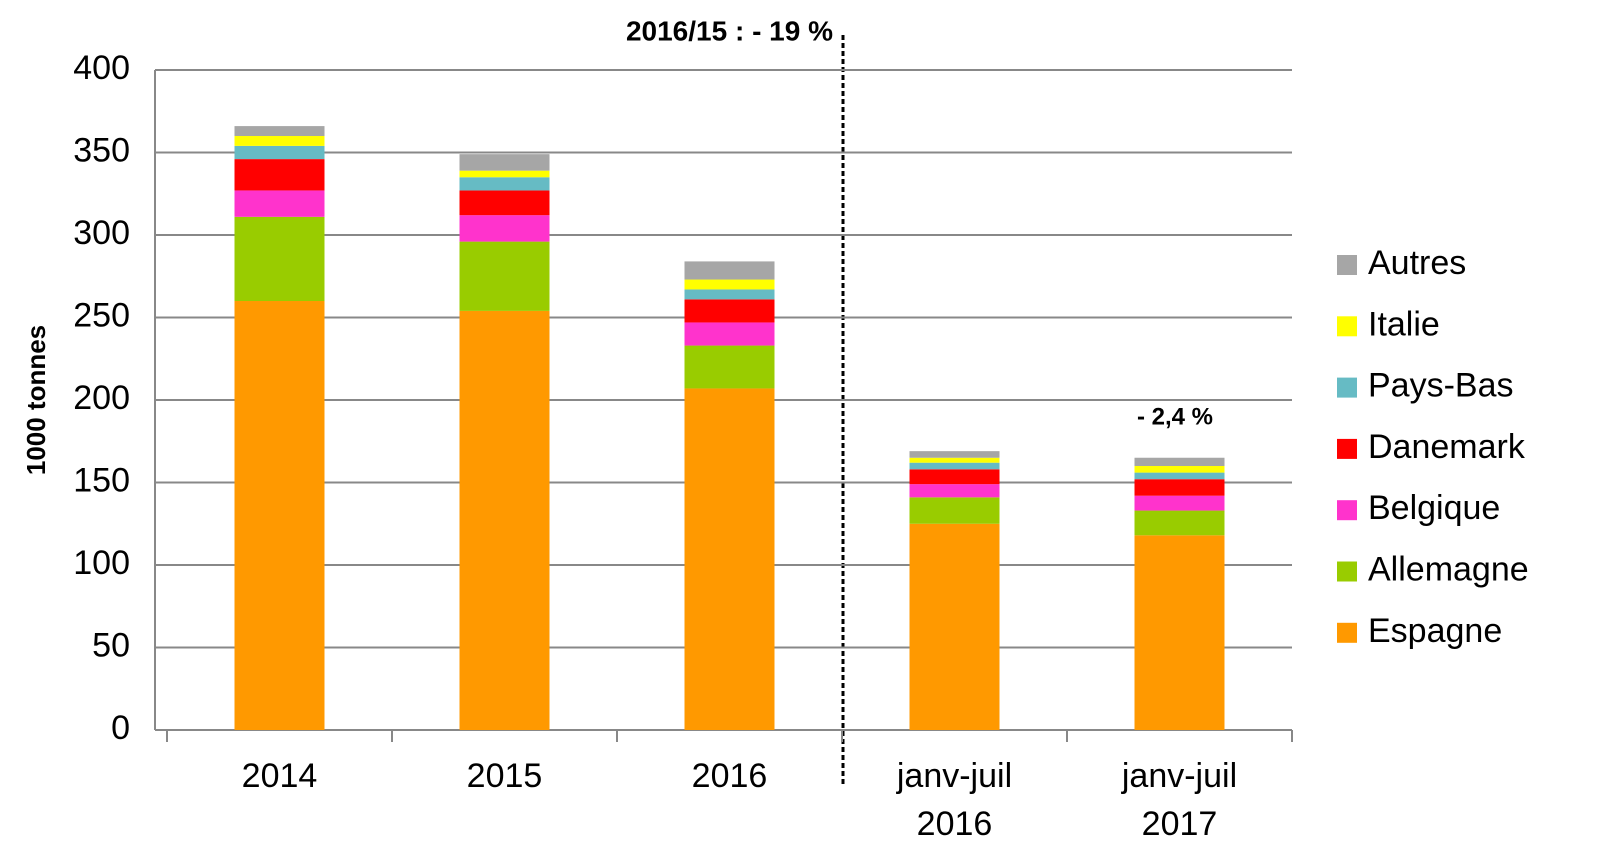  I want to click on legend-label: Danemark, so click(1447, 447).